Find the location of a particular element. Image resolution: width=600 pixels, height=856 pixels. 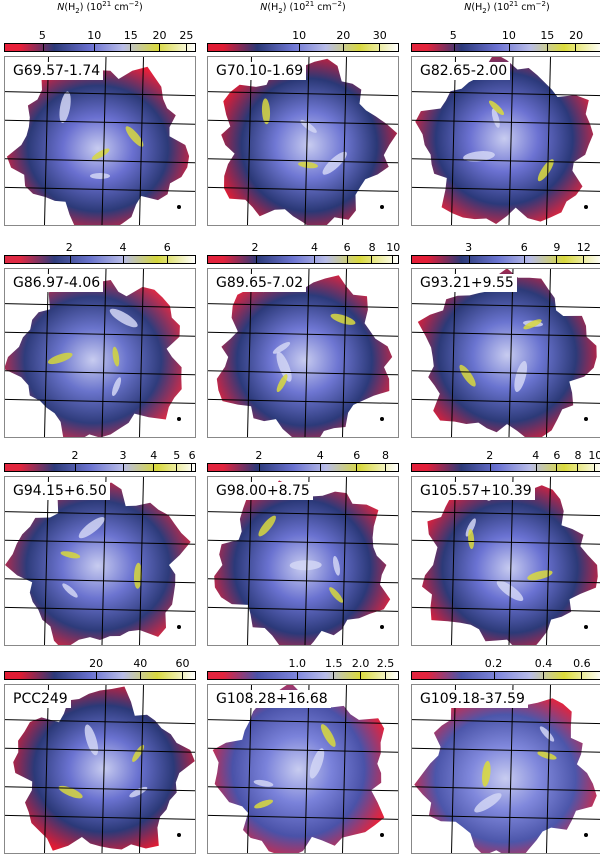

map-panel: N(H2) (1021 cm−2) 5 10 15 20 G82.65-2.00 is located at coordinates (504, 114).